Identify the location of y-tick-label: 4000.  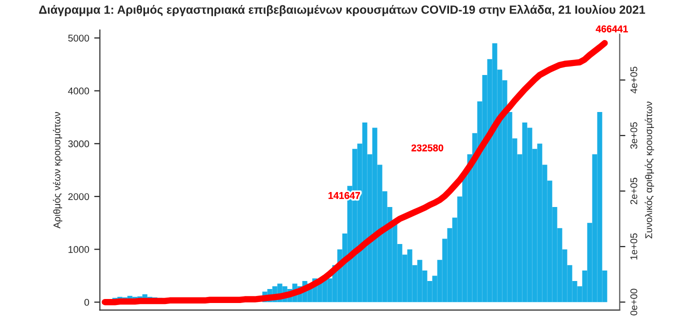
(79, 91).